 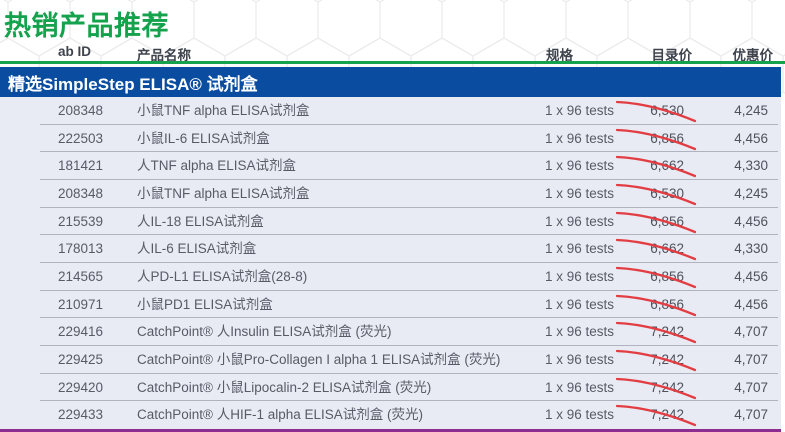 I want to click on ab-id-cell: 229420, so click(x=81, y=387).